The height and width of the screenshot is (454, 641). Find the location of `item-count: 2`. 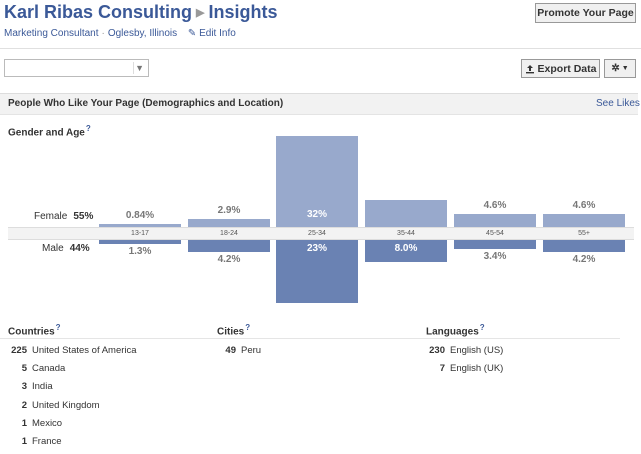

item-count: 2 is located at coordinates (24, 405).